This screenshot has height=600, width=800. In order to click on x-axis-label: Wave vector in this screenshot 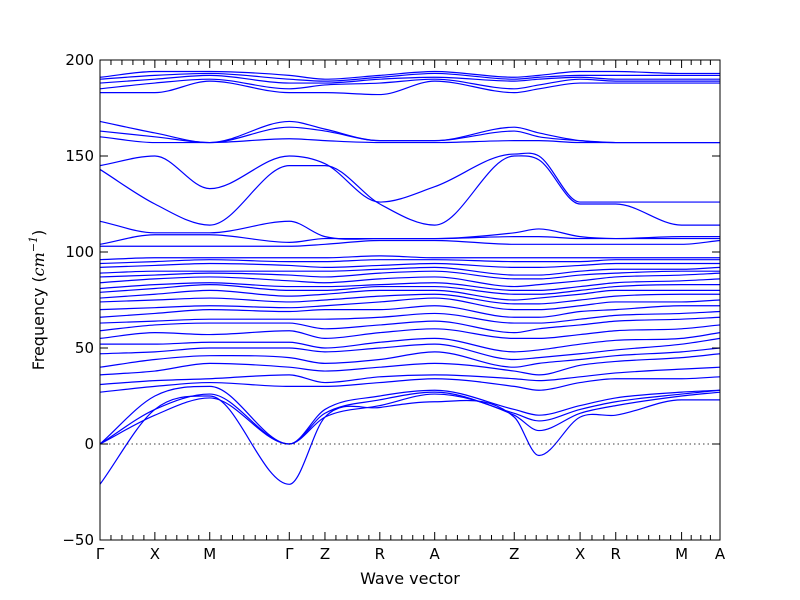, I will do `click(410, 578)`.